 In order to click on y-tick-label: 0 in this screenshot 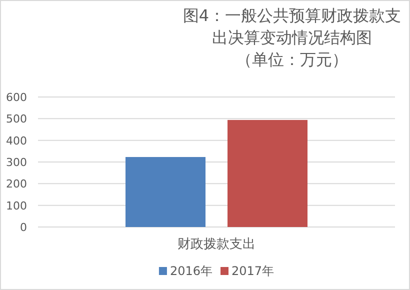, I will do `click(23, 227)`.